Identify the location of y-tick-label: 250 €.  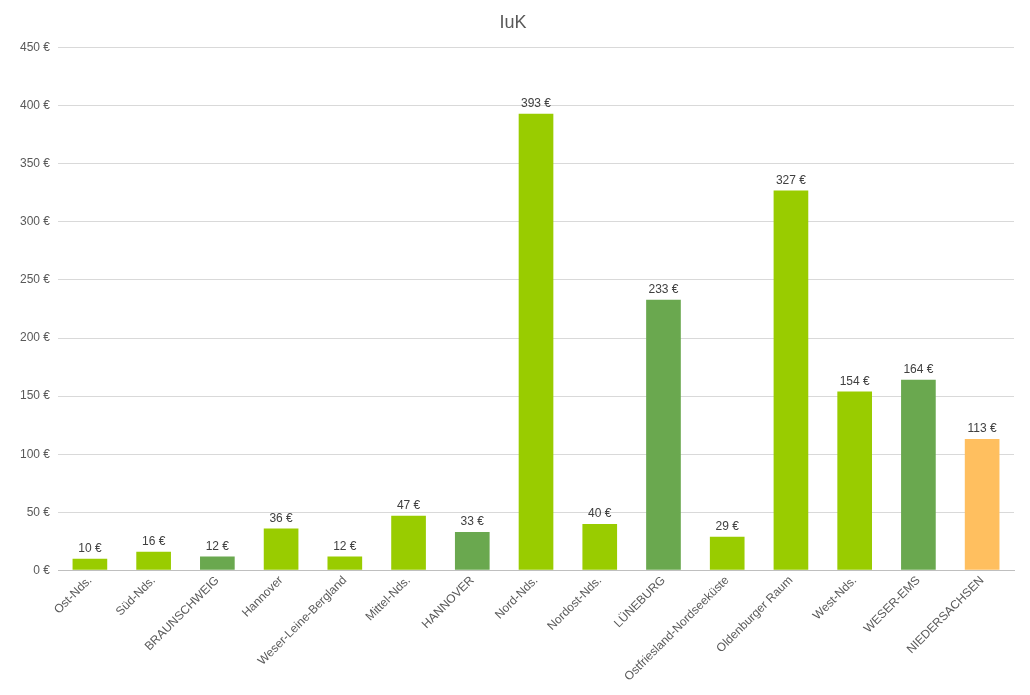
(35, 279).